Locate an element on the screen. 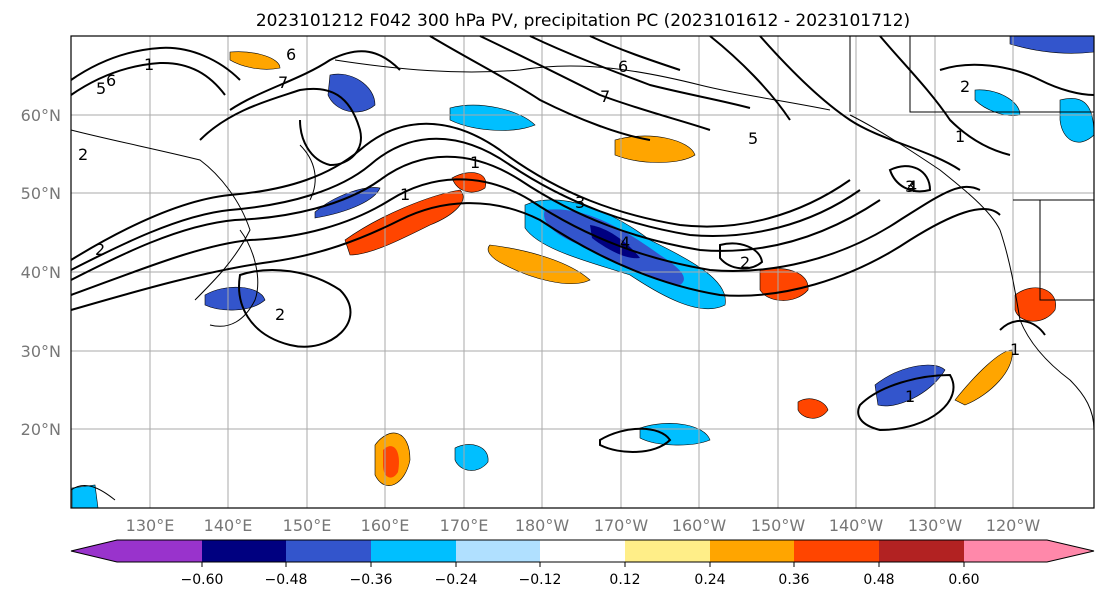  lat-label: 60°N is located at coordinates (41, 115).